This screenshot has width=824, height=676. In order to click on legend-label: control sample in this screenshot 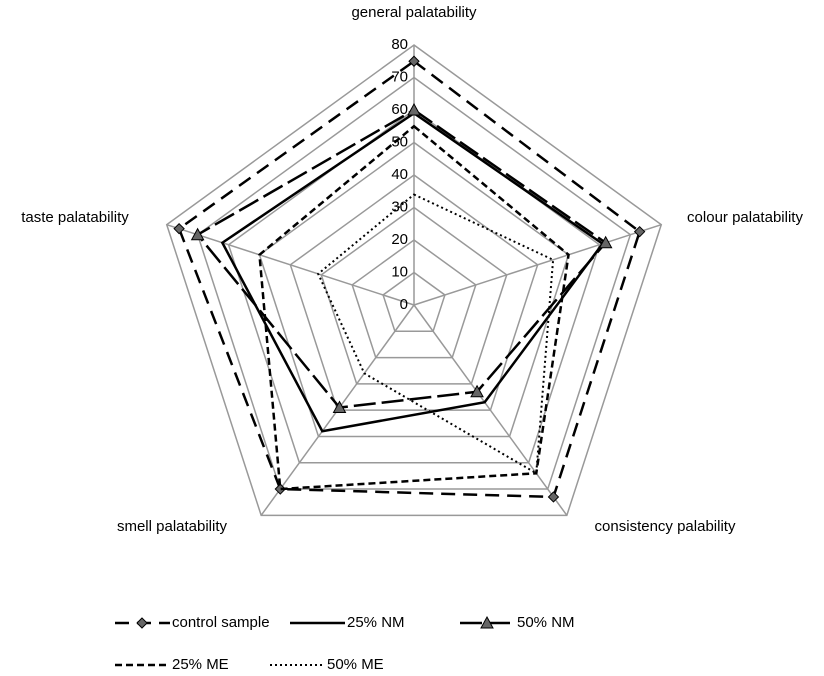, I will do `click(221, 622)`.